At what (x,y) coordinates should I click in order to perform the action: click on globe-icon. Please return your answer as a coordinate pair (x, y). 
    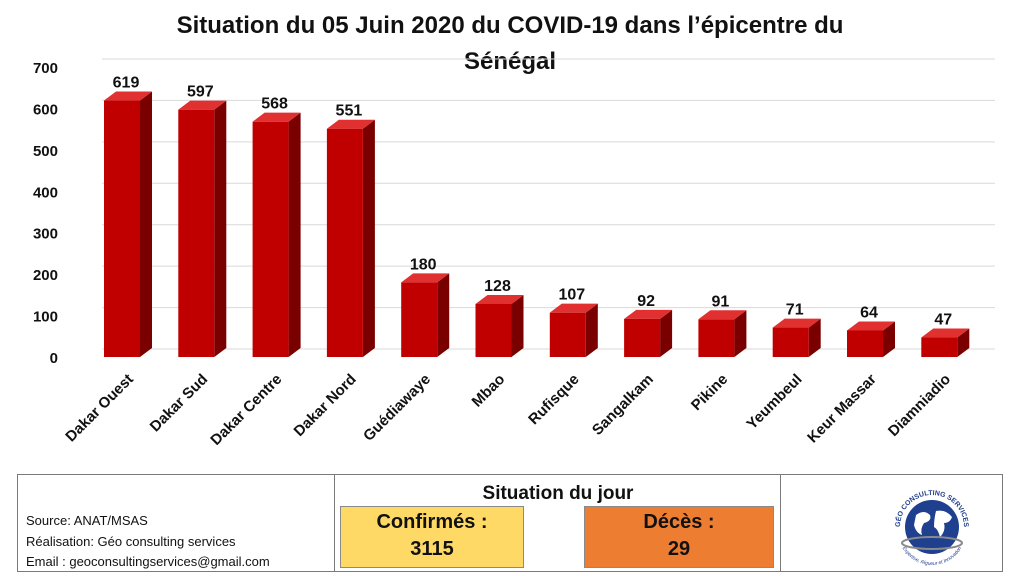
    Looking at the image, I should click on (932, 527).